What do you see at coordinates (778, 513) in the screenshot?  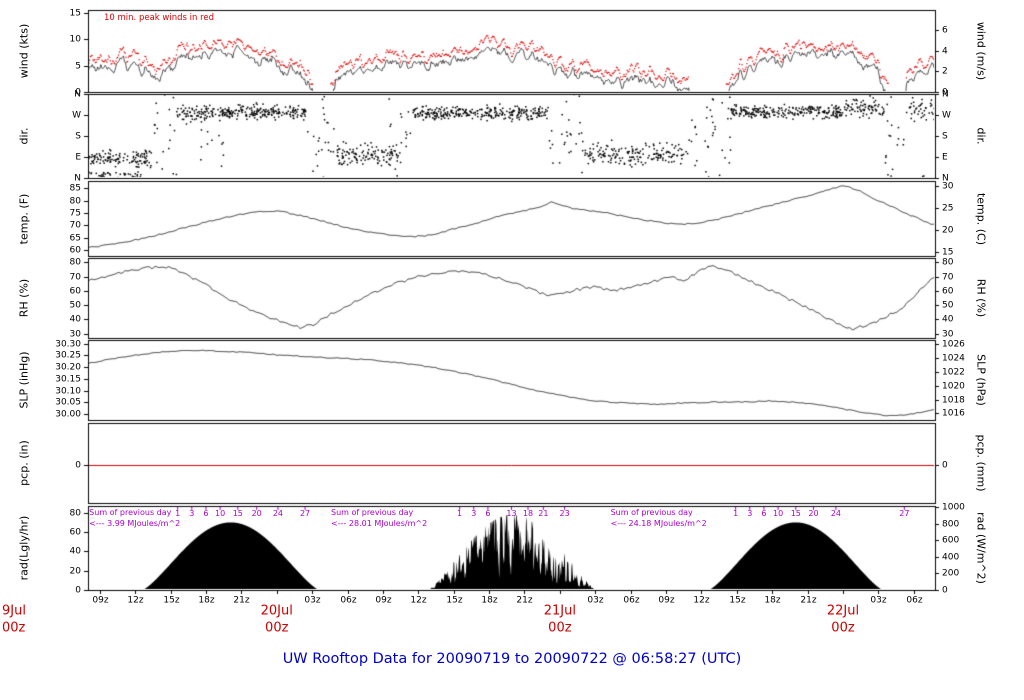 I see `rad-cumulative-marker: 10` at bounding box center [778, 513].